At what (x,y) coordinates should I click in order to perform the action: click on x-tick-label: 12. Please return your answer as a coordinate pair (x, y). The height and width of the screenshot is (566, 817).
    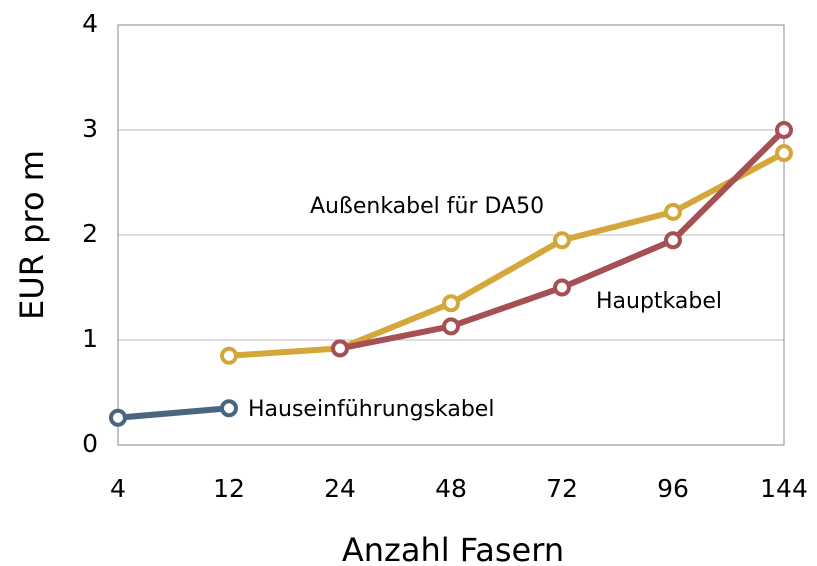
    Looking at the image, I should click on (229, 488).